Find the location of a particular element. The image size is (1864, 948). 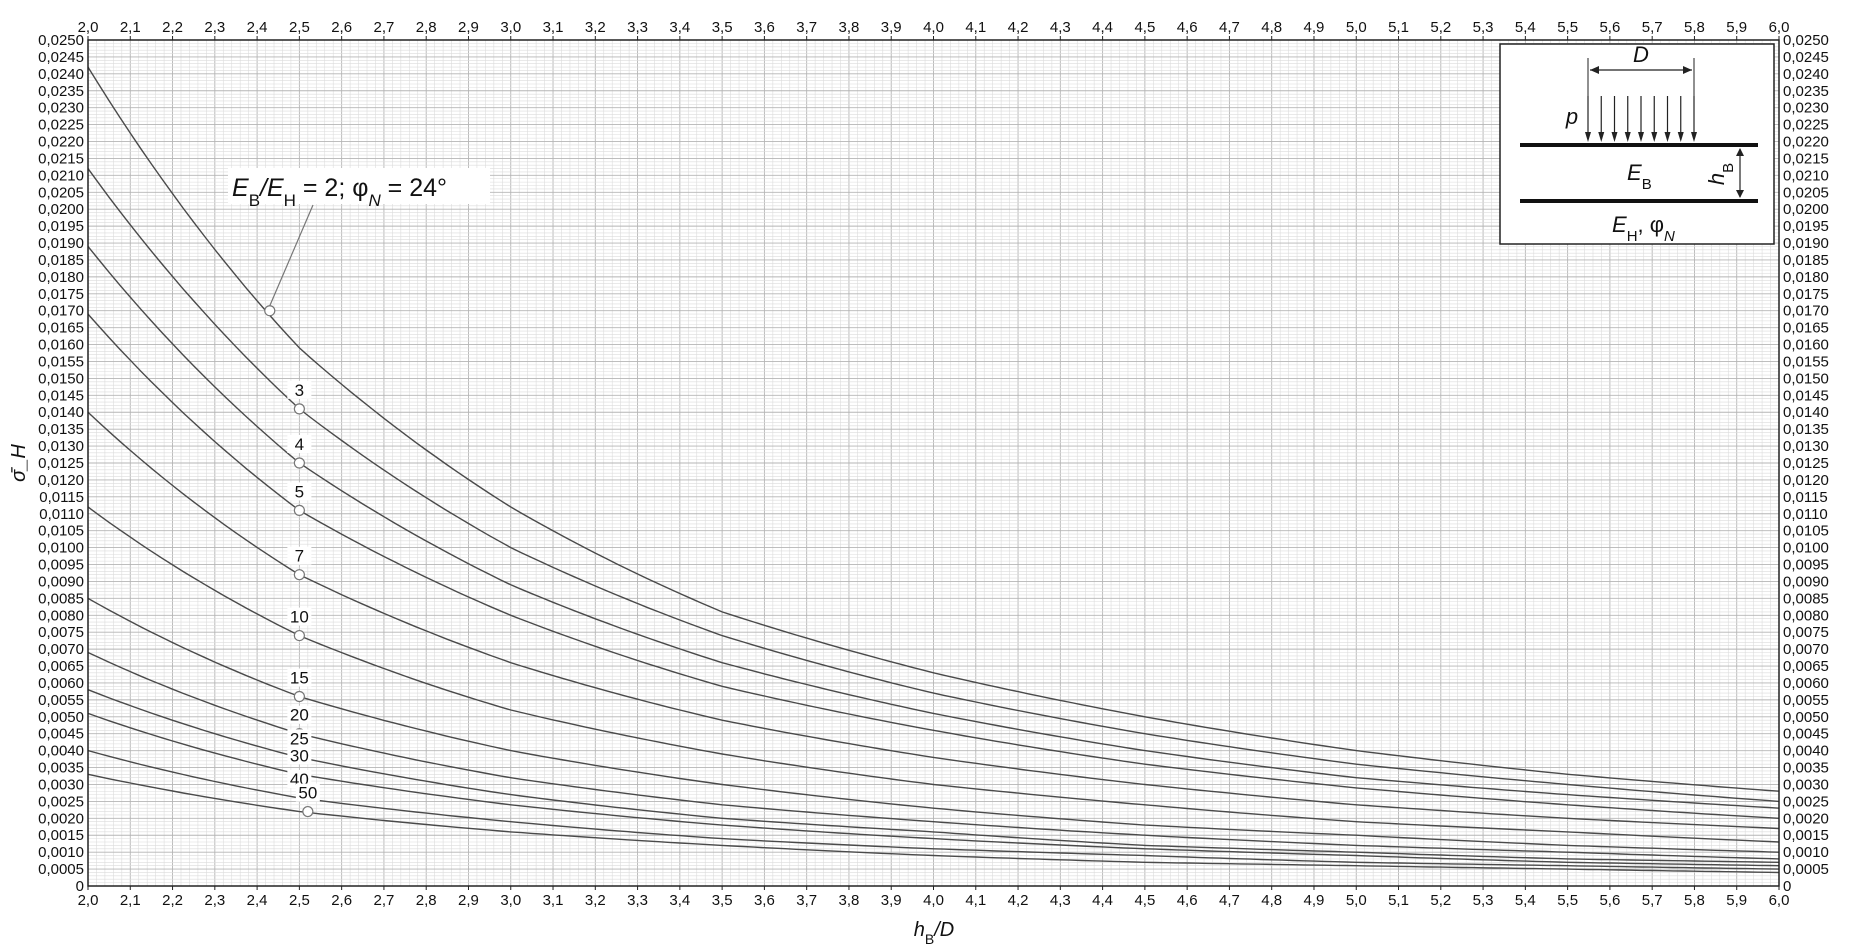

y-tick-label-right: 0,0165 is located at coordinates (1806, 328).